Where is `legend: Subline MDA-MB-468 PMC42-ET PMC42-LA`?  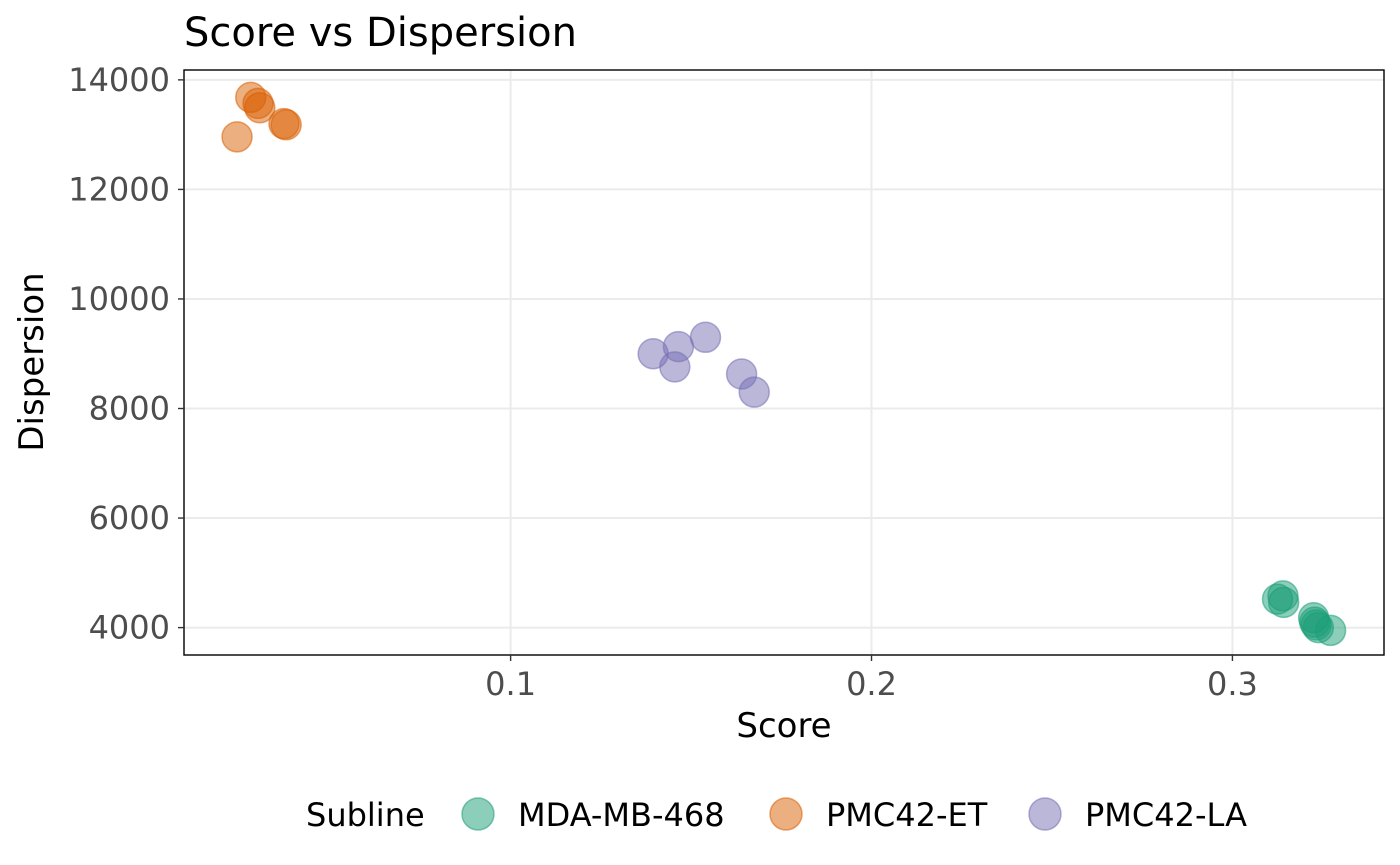
legend: Subline MDA-MB-468 PMC42-ET PMC42-LA is located at coordinates (776, 815).